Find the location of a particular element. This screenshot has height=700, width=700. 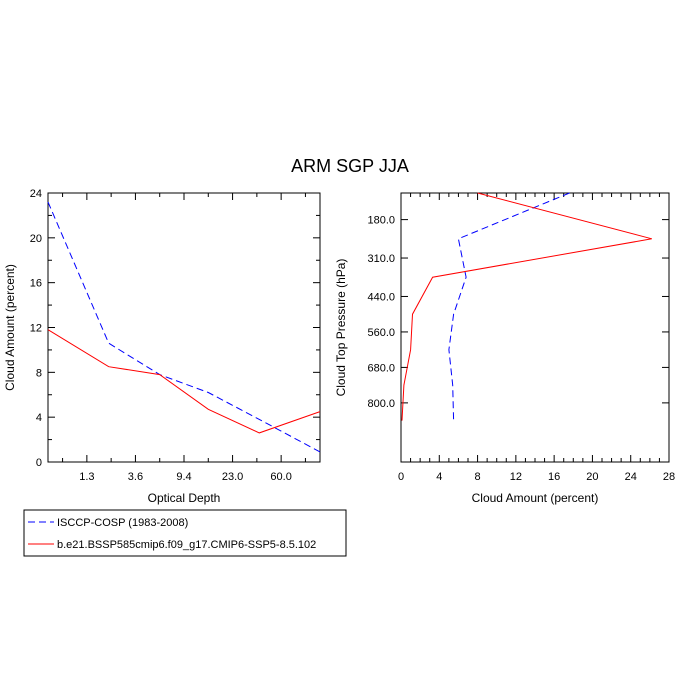

x-tick-label: 8 is located at coordinates (478, 477).